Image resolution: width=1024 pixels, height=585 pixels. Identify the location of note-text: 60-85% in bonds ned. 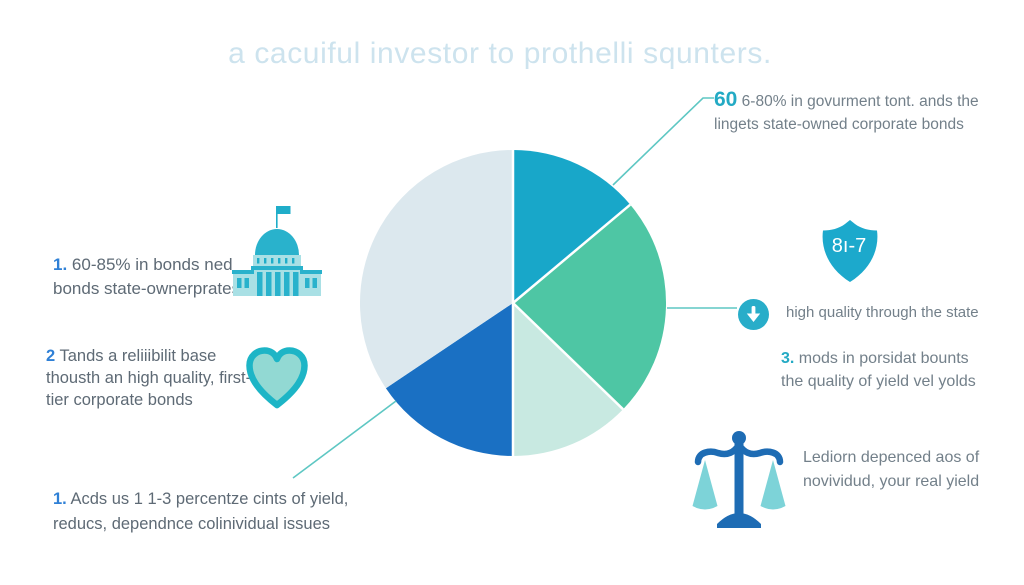
(152, 264).